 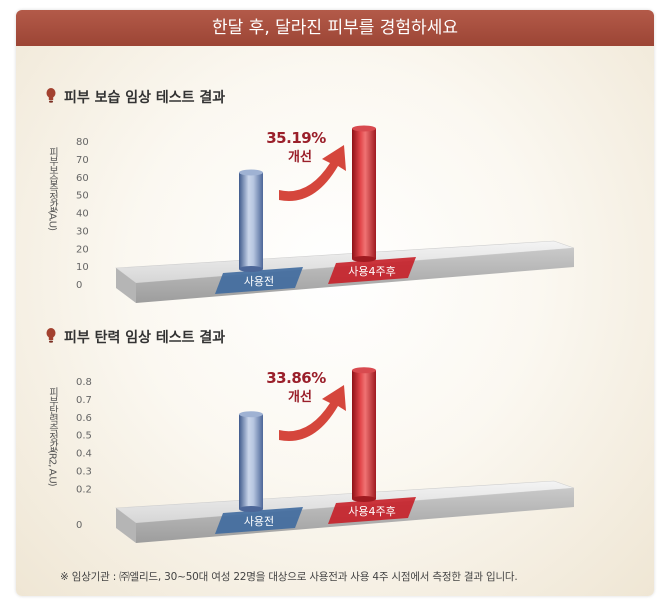 What do you see at coordinates (82, 249) in the screenshot?
I see `y-tick-label: 20` at bounding box center [82, 249].